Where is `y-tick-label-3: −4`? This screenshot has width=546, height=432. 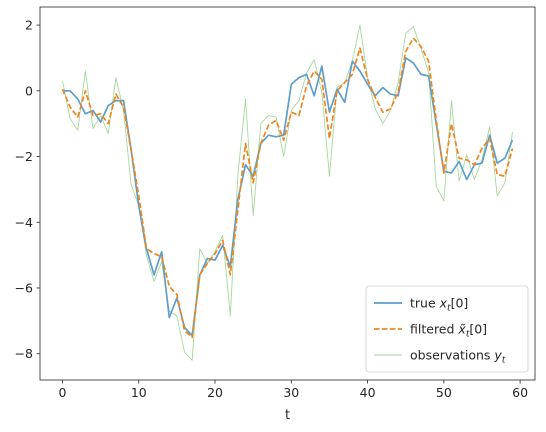
y-tick-label-3: −4 is located at coordinates (24, 222).